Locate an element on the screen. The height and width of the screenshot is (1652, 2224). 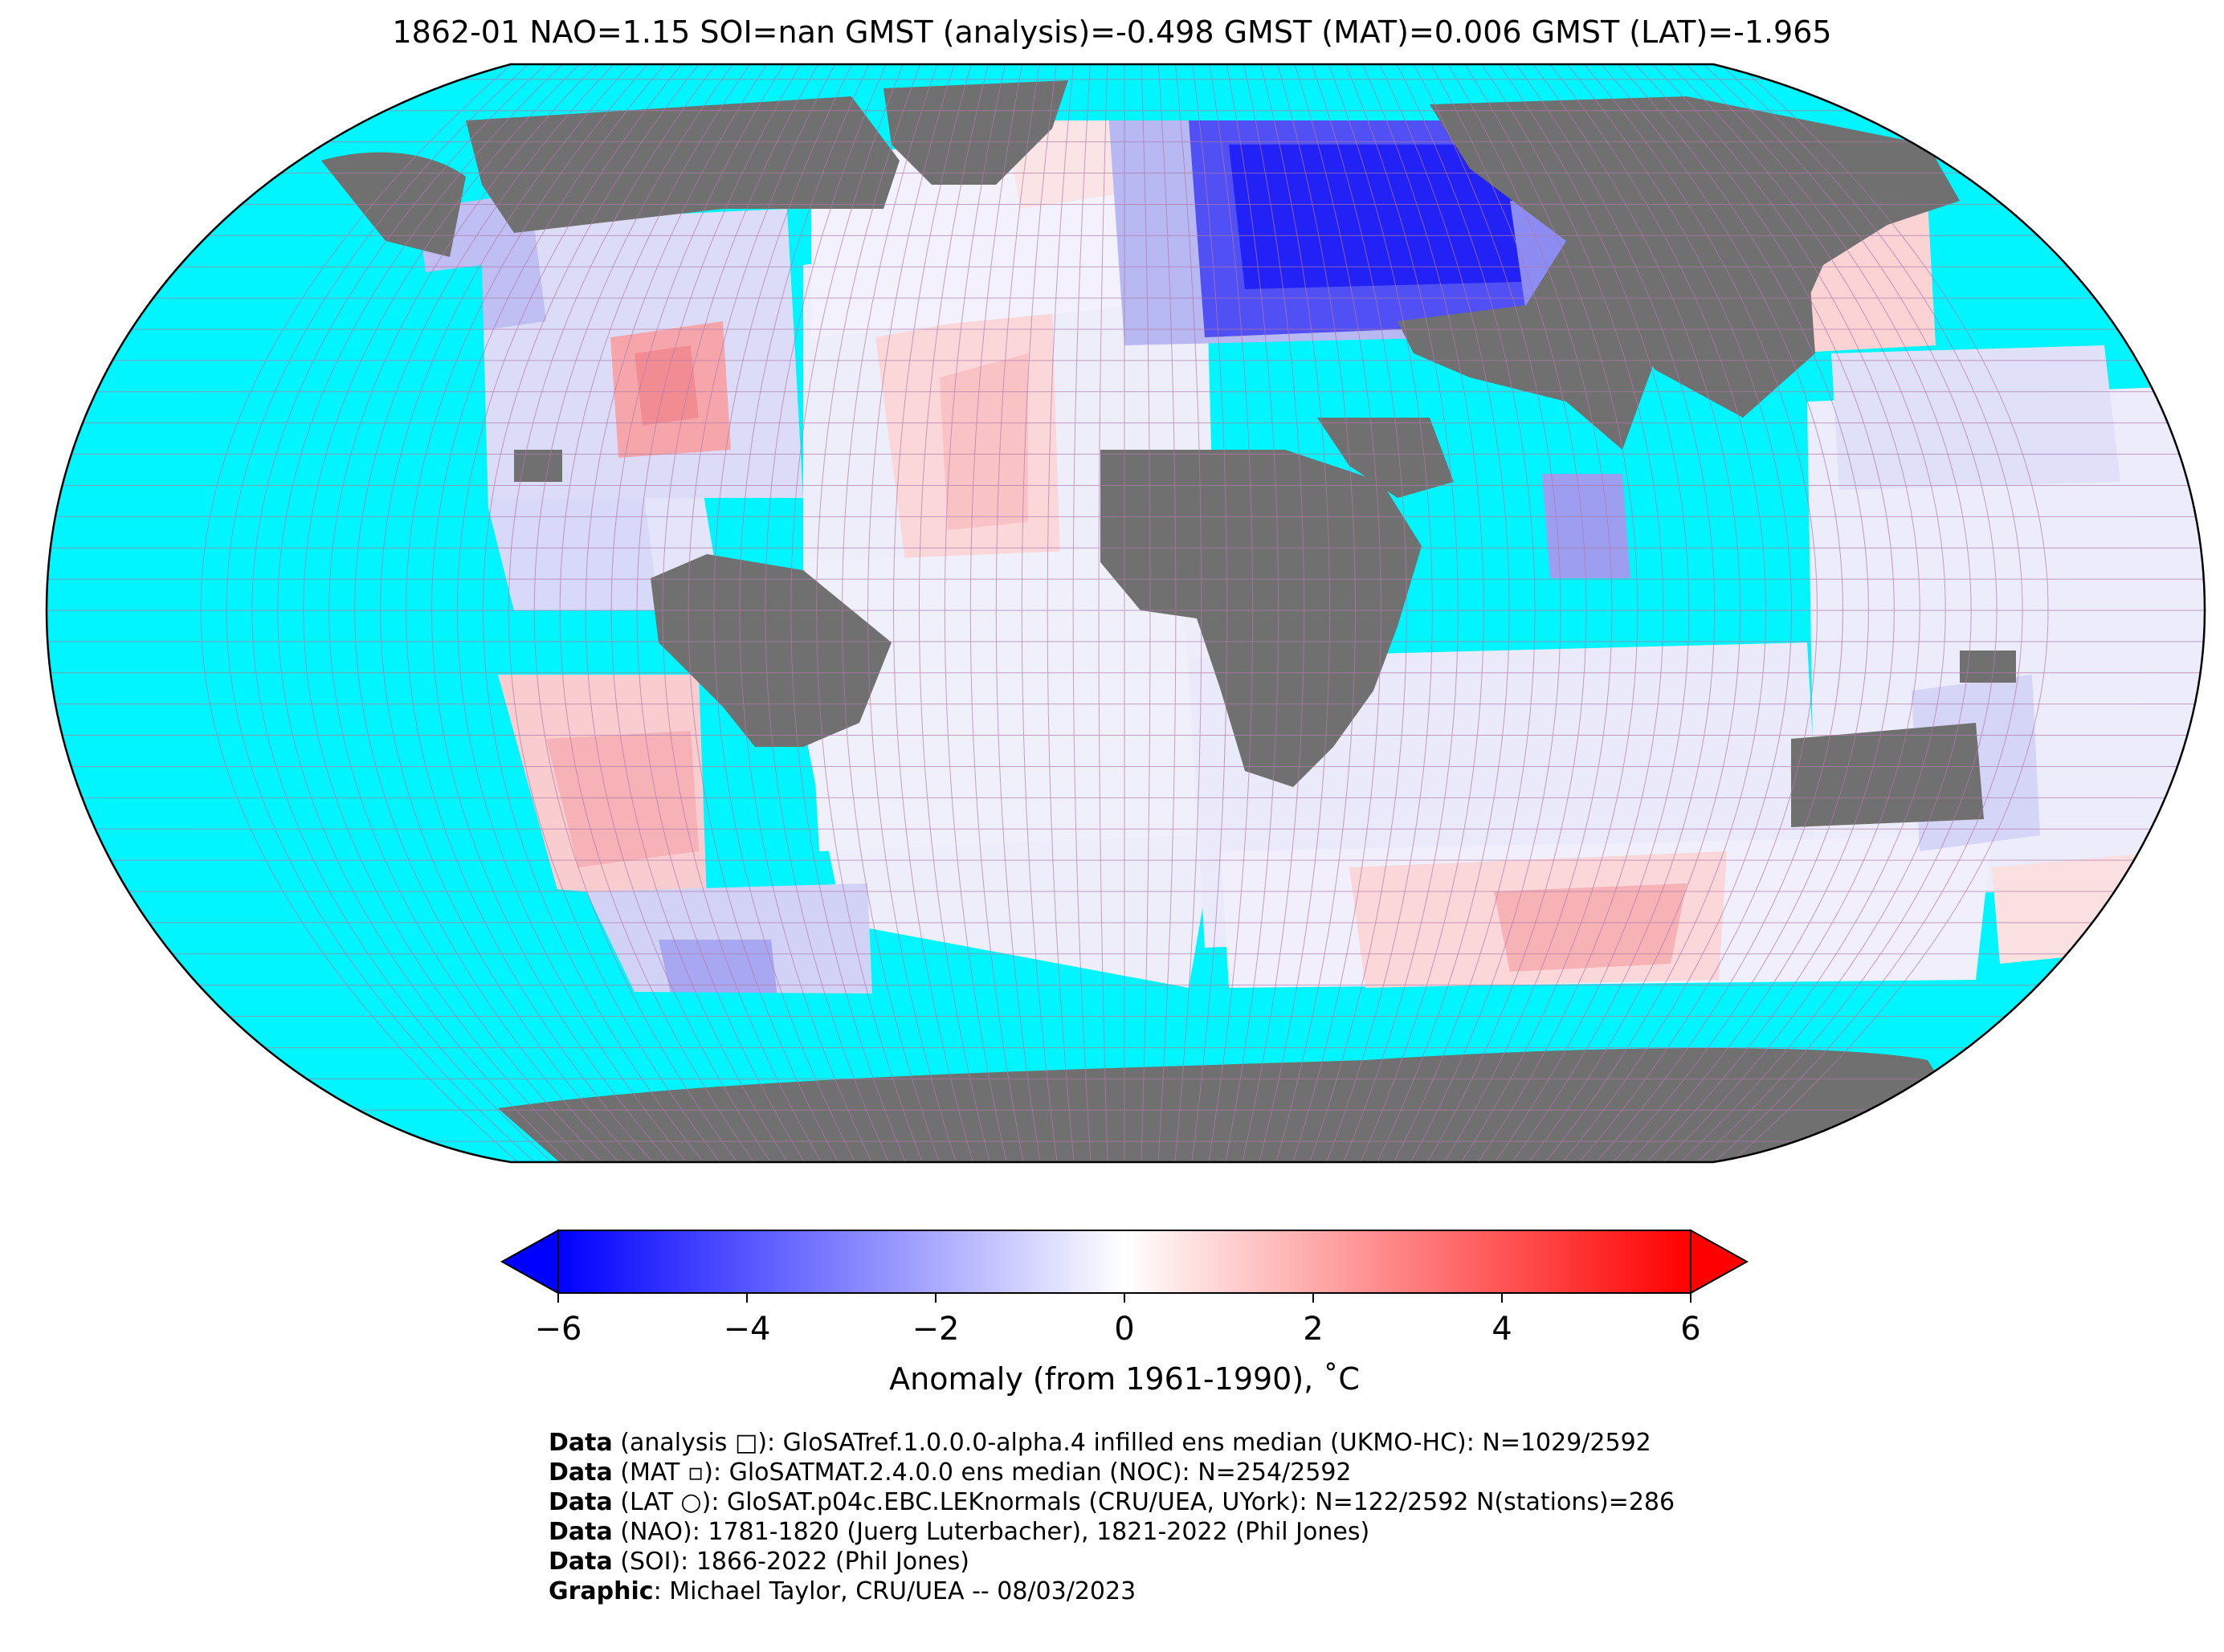
land-new-guinea is located at coordinates (1988, 667).